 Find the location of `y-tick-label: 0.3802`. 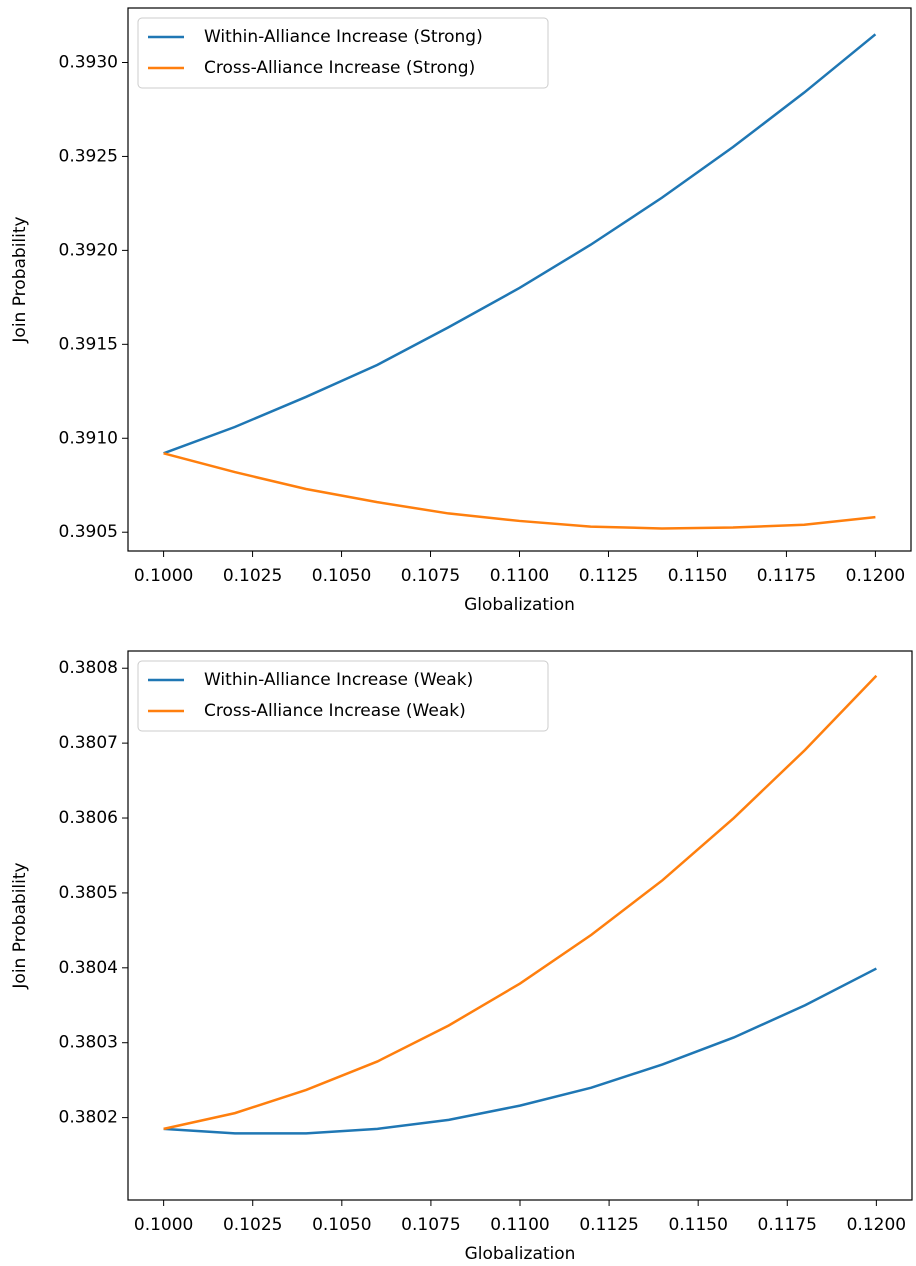

y-tick-label: 0.3802 is located at coordinates (88, 1118).